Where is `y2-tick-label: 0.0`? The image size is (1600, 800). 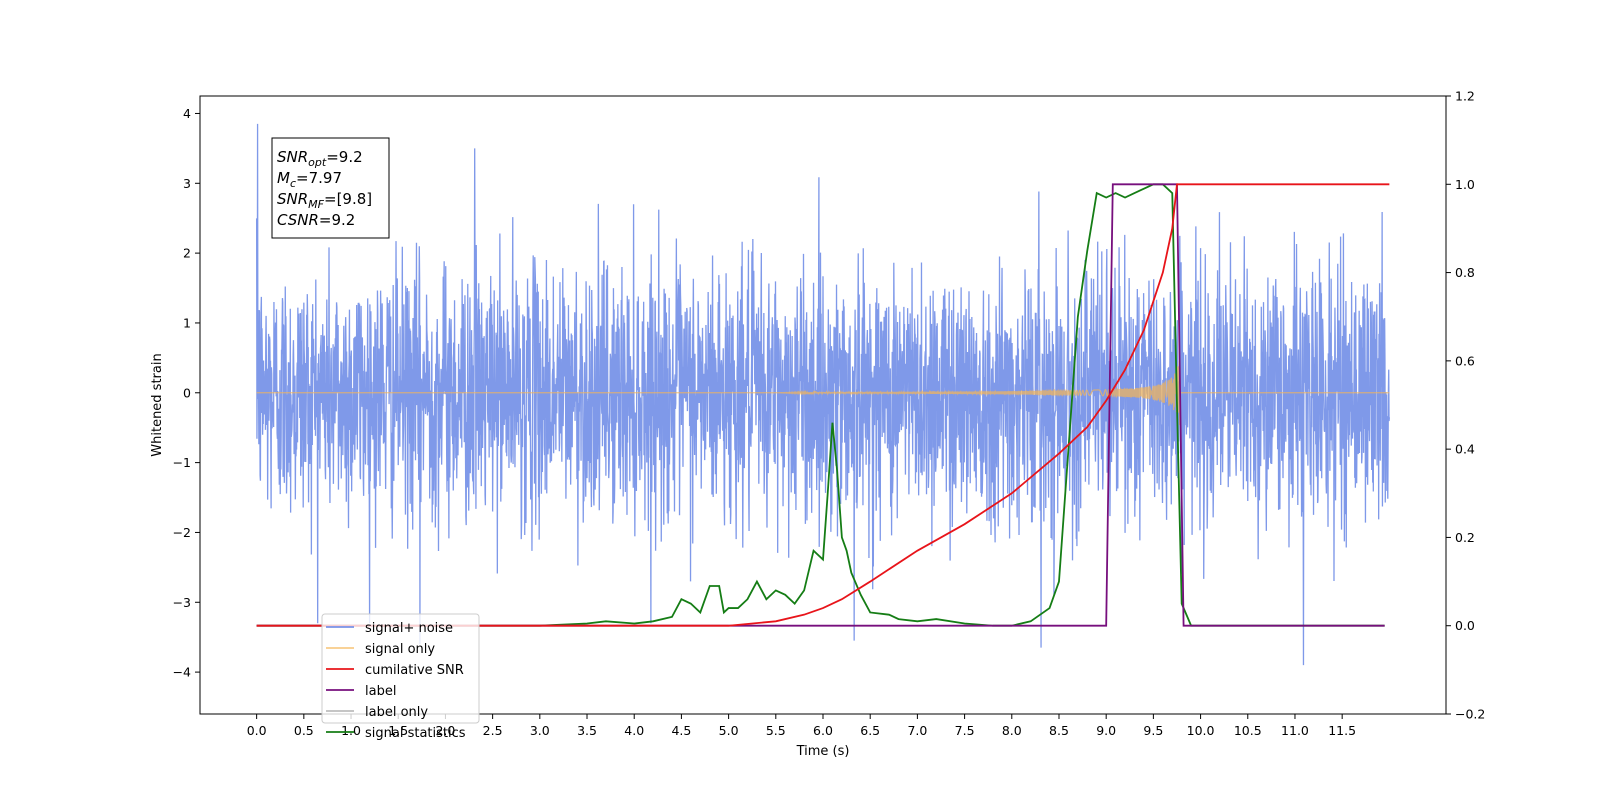
y2-tick-label: 0.0 is located at coordinates (1465, 625).